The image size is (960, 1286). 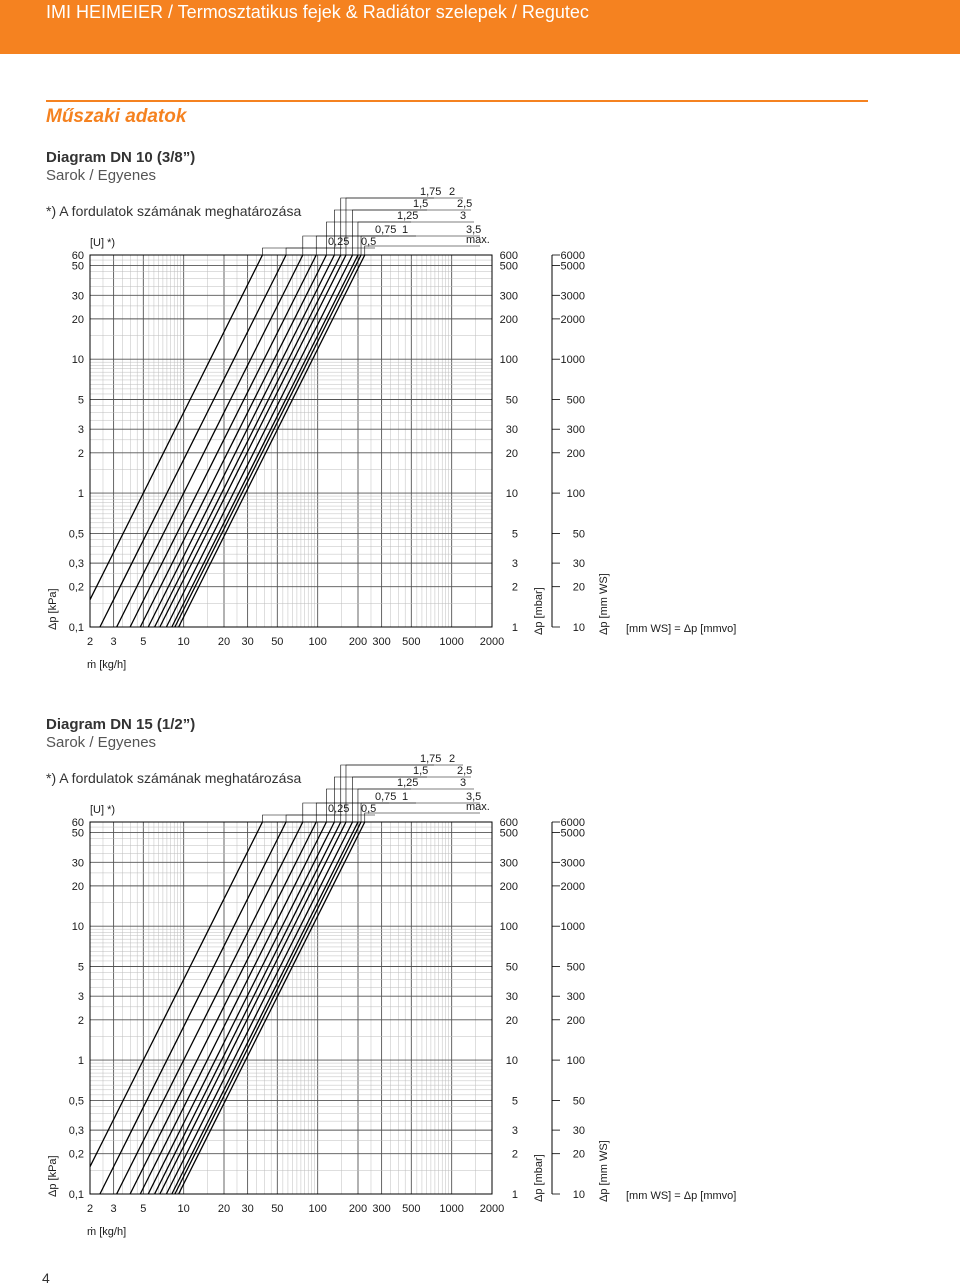 What do you see at coordinates (509, 927) in the screenshot?
I see `y-tick-label-mbar: 100` at bounding box center [509, 927].